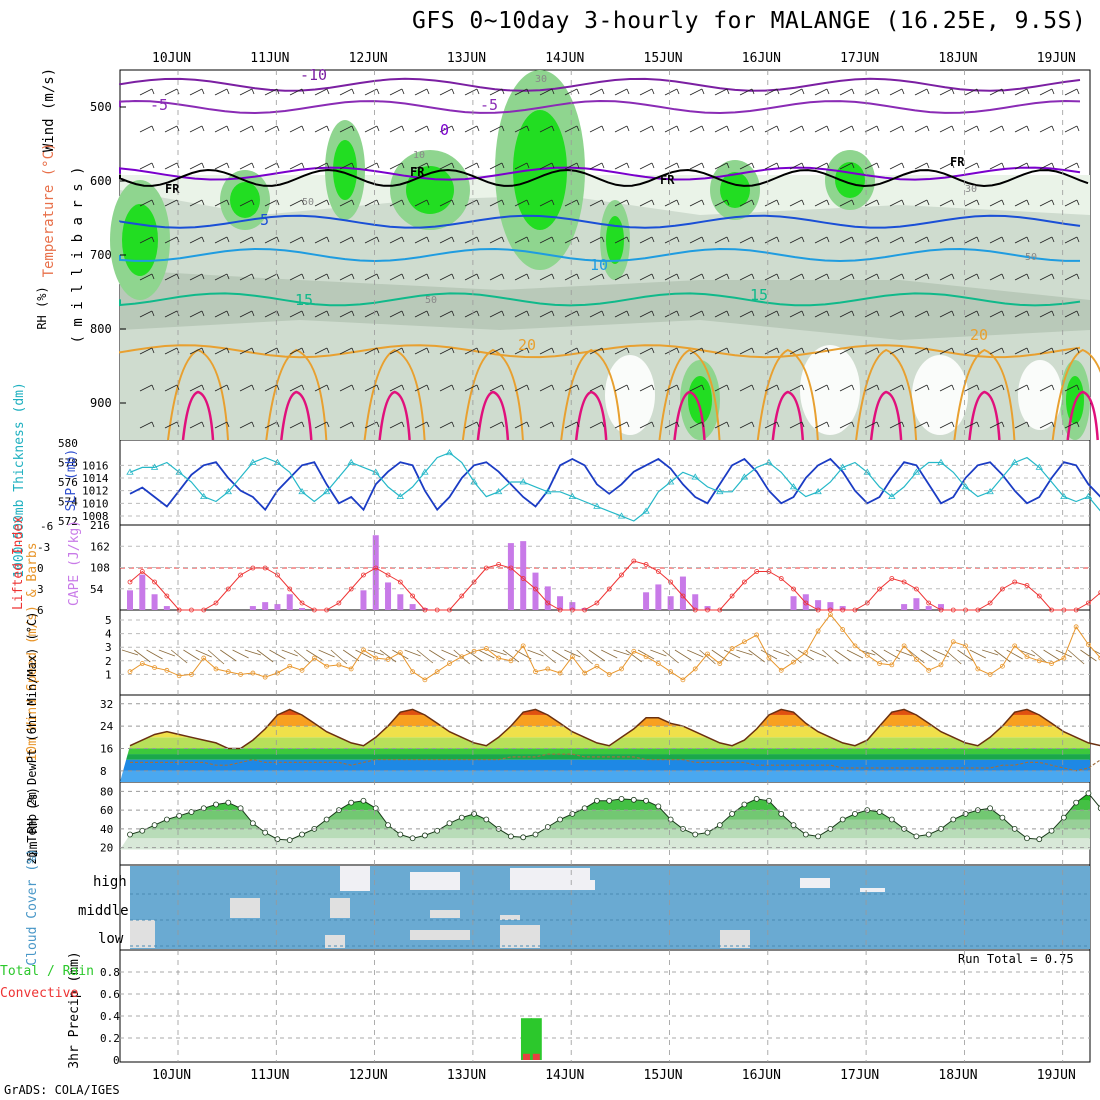 The height and width of the screenshot is (1100, 1100). I want to click on y-tick-label-wind: 3, so click(108, 647).